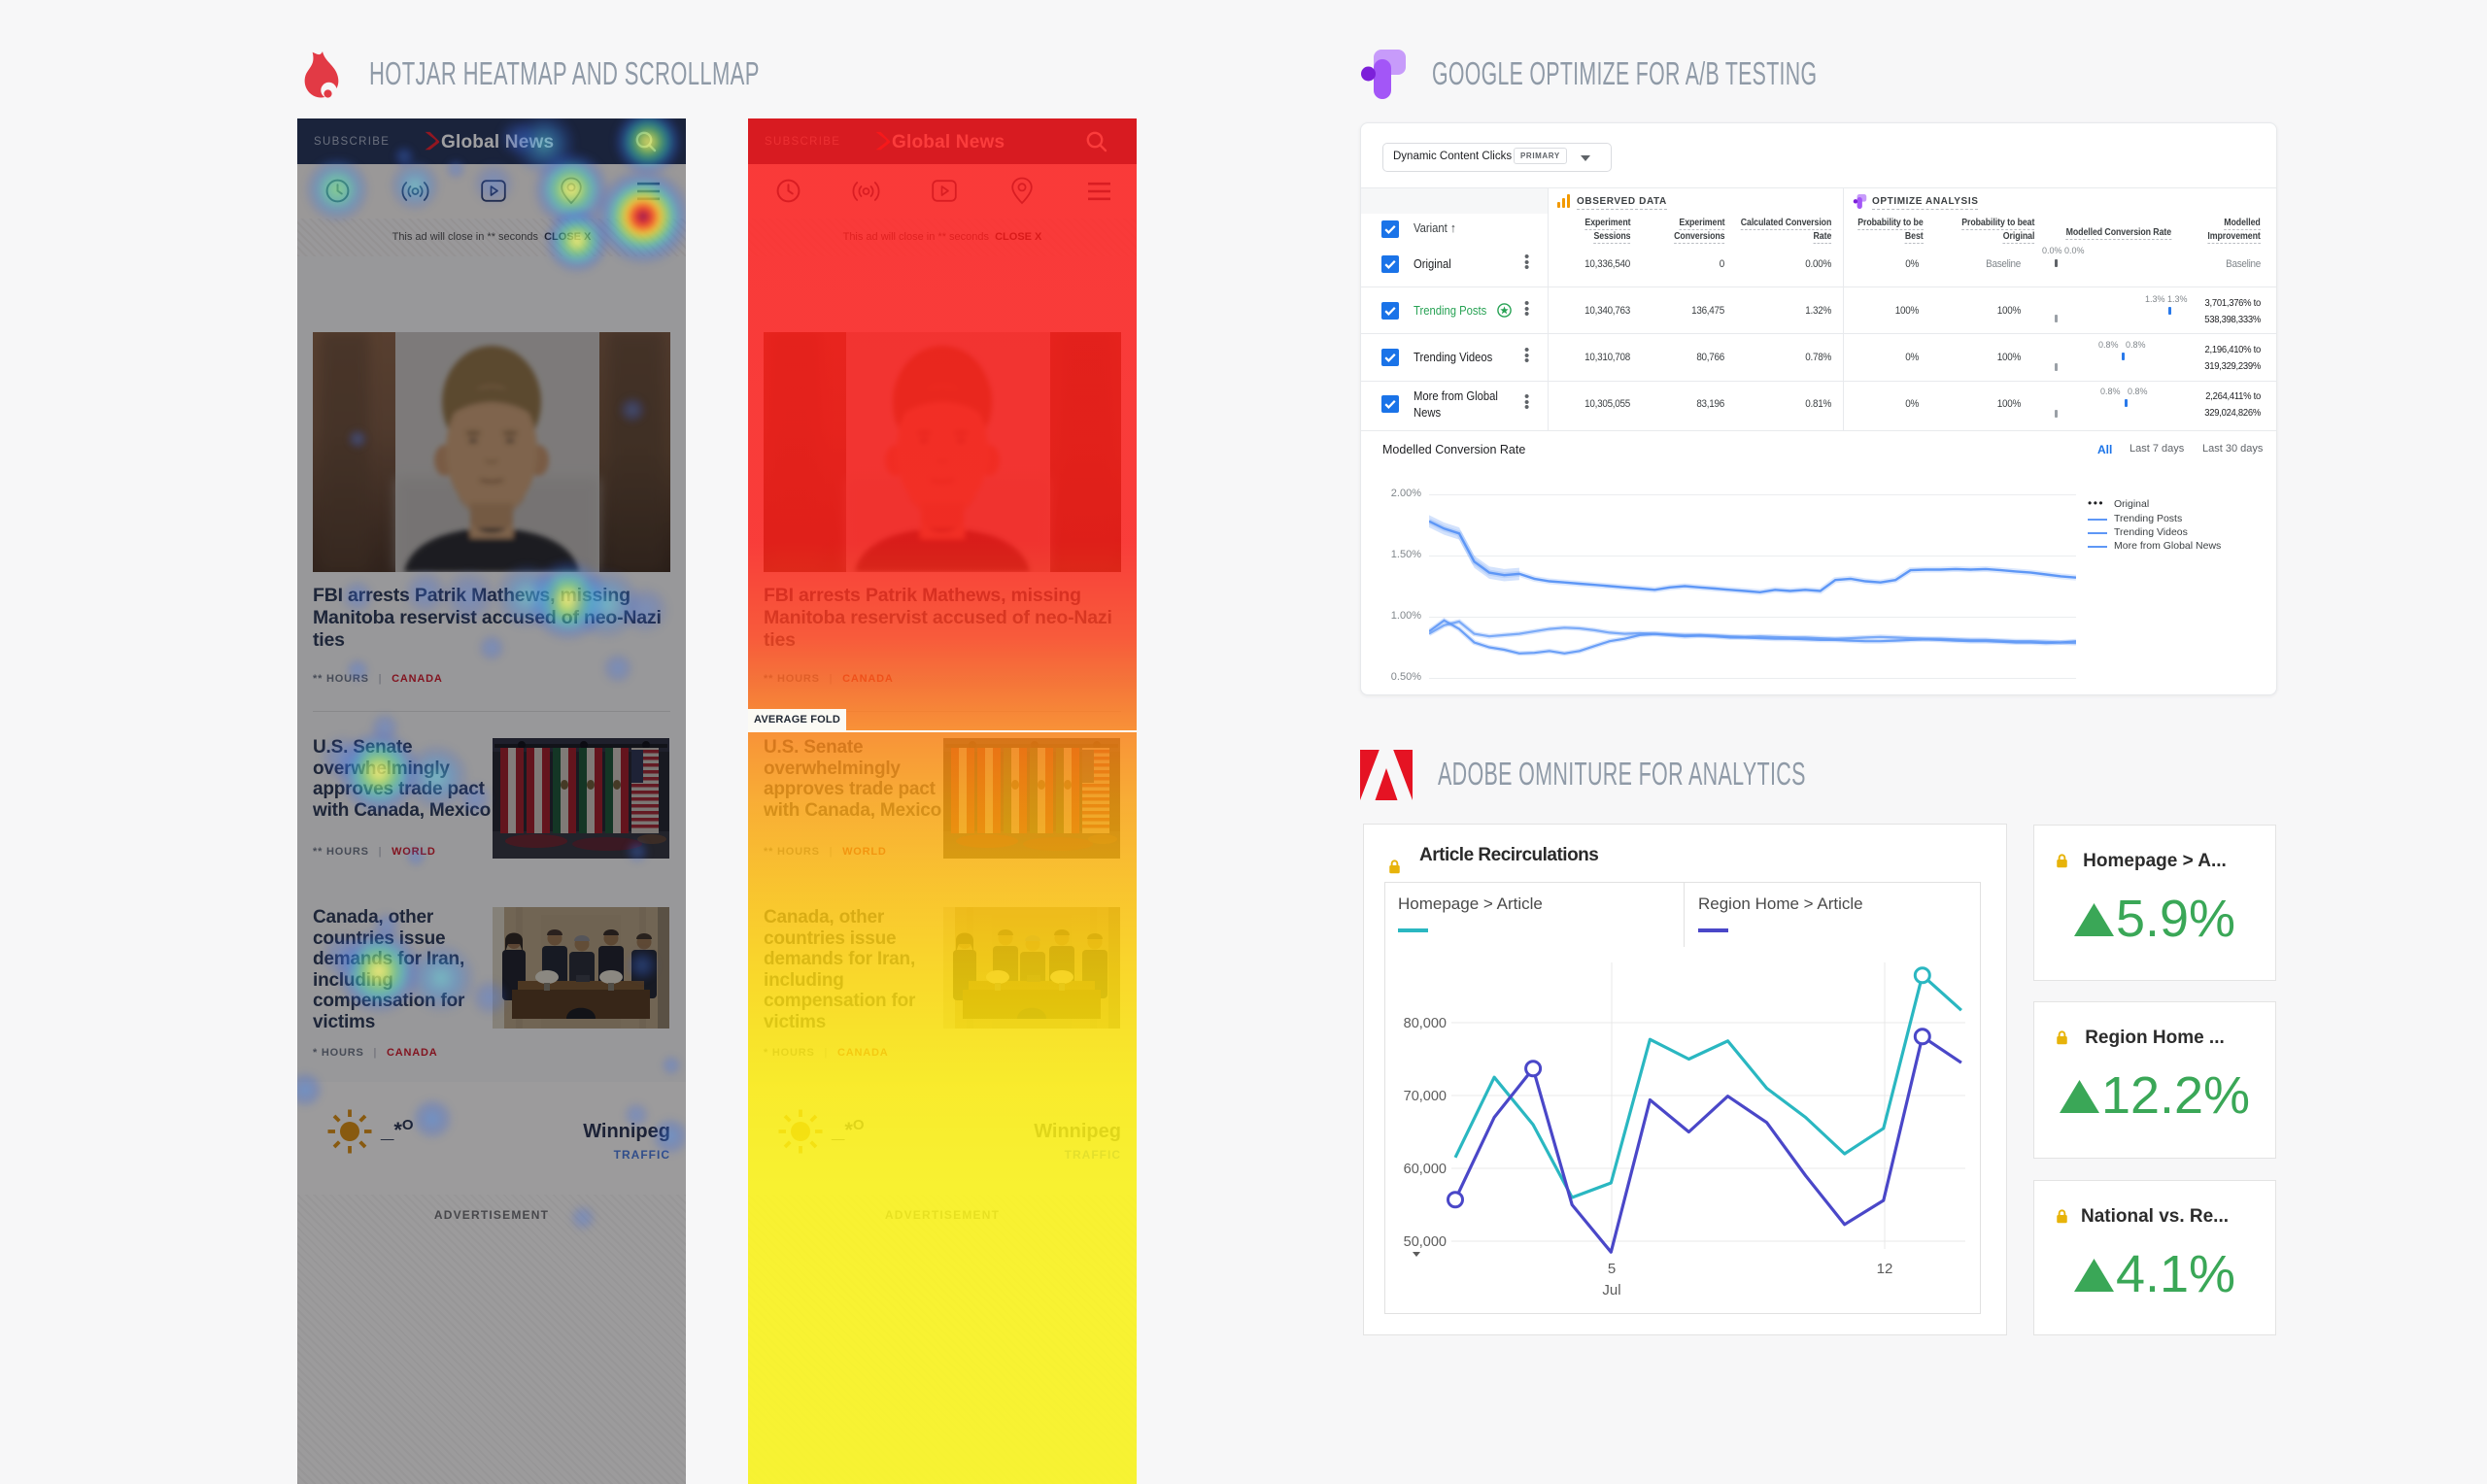 The width and height of the screenshot is (2487, 1484). What do you see at coordinates (1611, 1290) in the screenshot?
I see `svg-text: Jul` at bounding box center [1611, 1290].